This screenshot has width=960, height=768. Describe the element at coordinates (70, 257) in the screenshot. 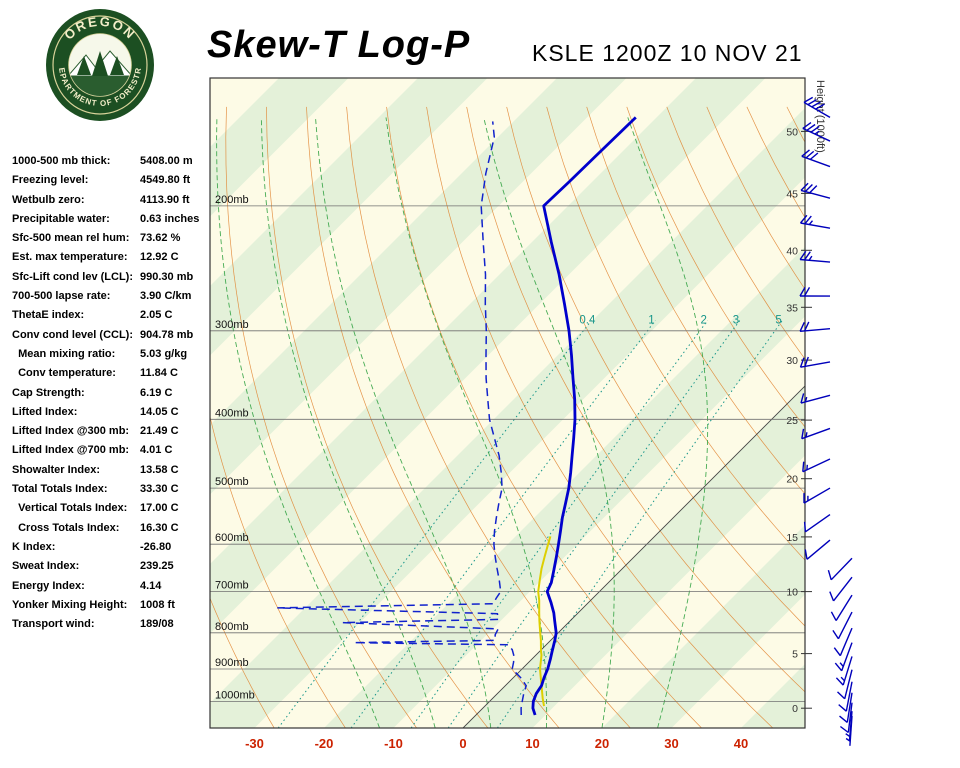

I see `stat-label: Est. max temperature:` at that location.